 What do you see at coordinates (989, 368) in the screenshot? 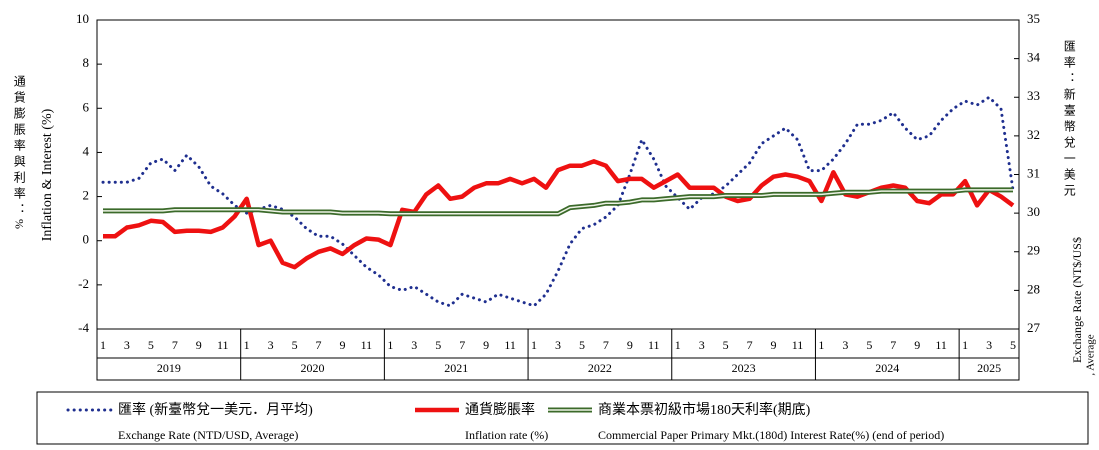
I see `year-label: 2025` at bounding box center [989, 368].